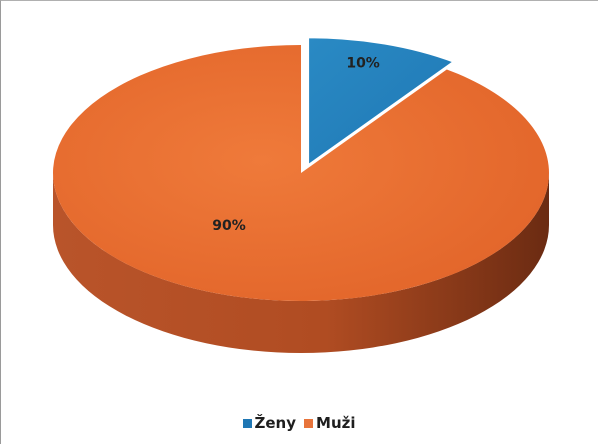  Describe the element at coordinates (229, 226) in the screenshot. I see `data-label-muzi: 90%` at that location.